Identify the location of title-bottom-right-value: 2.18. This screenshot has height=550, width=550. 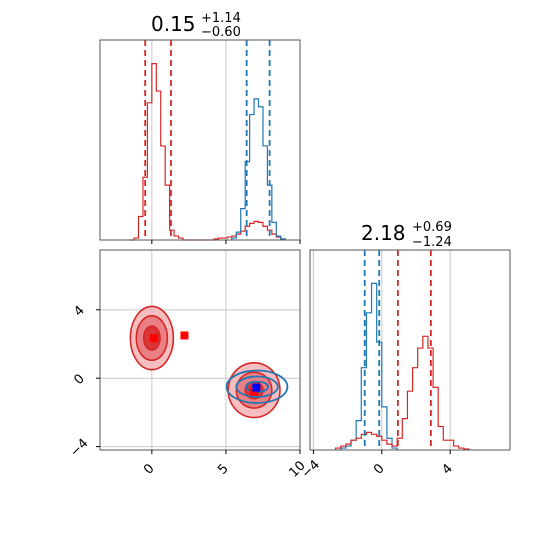
(383, 233).